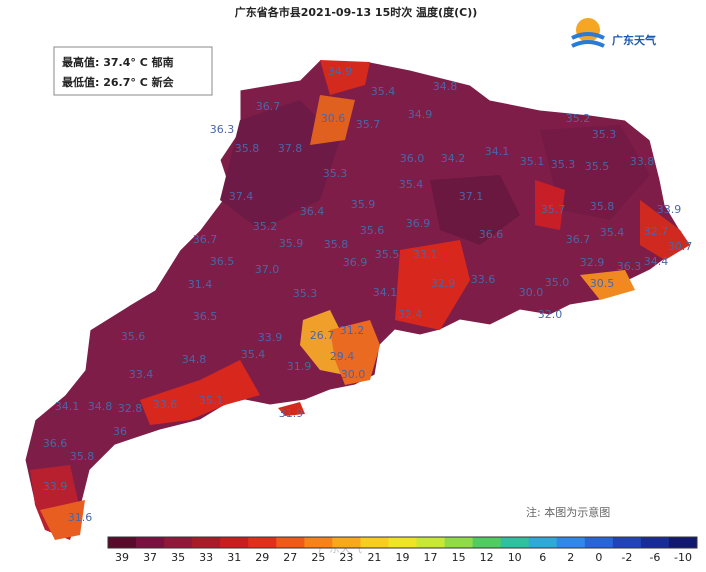 Image resolution: width=706 pixels, height=572 pixels. What do you see at coordinates (234, 557) in the screenshot?
I see `colorbar-label: 31` at bounding box center [234, 557].